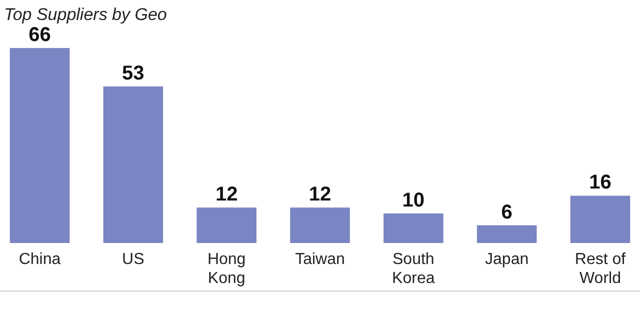 This screenshot has width=640, height=316. I want to click on x-tick-label: US, so click(133, 259).